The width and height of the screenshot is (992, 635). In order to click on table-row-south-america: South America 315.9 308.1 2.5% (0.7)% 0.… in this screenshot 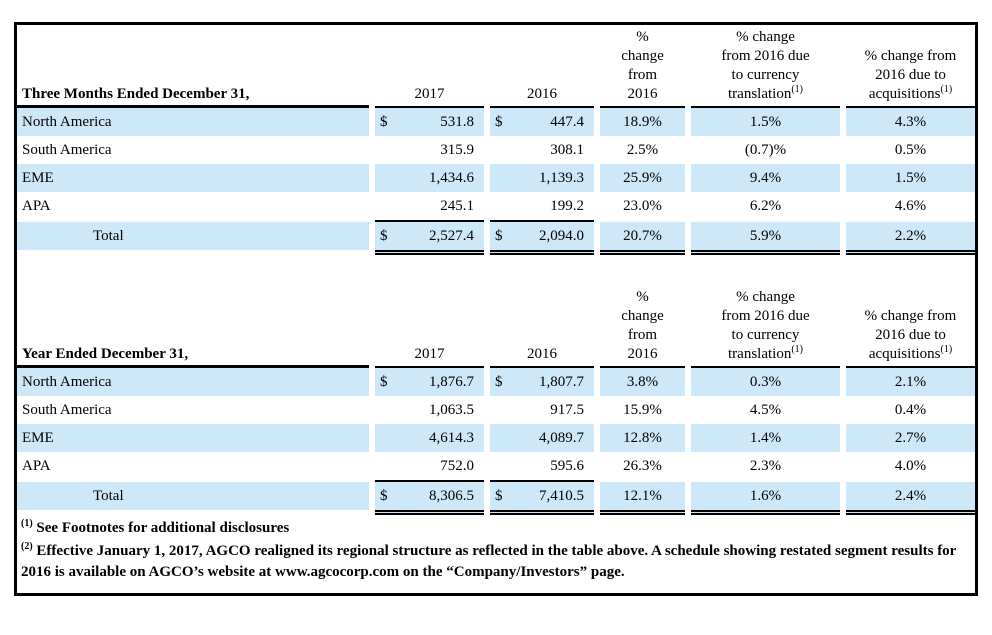, I will do `click(496, 150)`.